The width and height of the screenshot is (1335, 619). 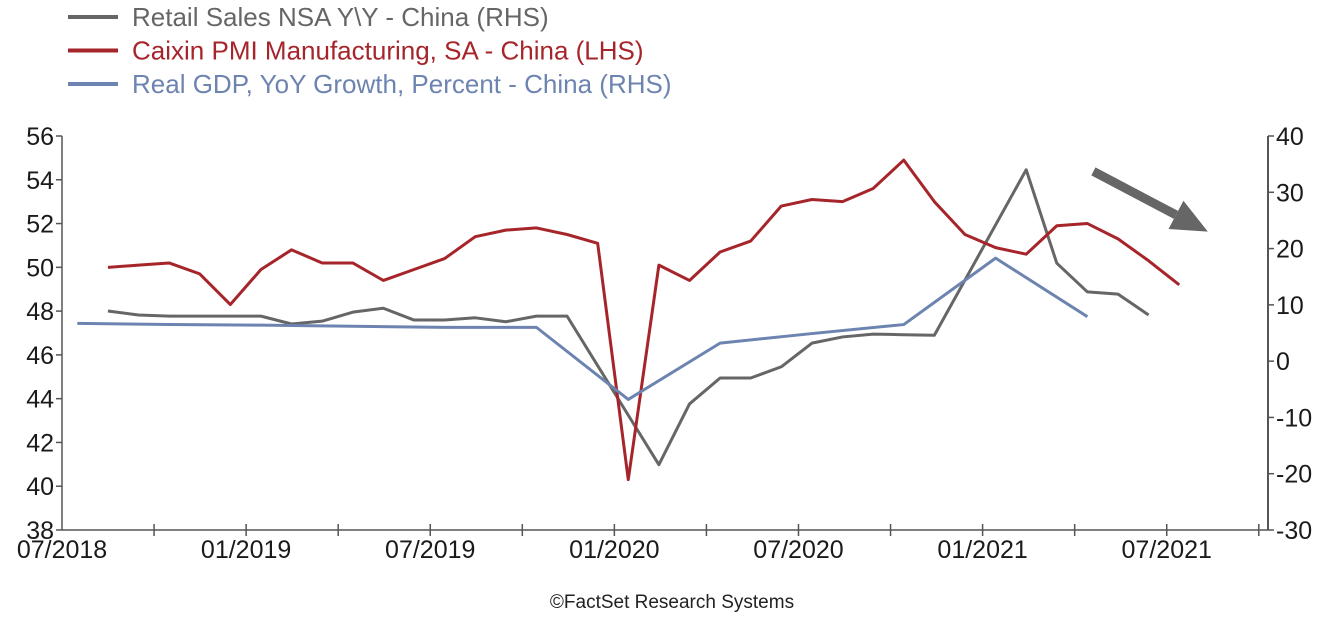 What do you see at coordinates (614, 550) in the screenshot?
I see `x-tick-label: 01/2020` at bounding box center [614, 550].